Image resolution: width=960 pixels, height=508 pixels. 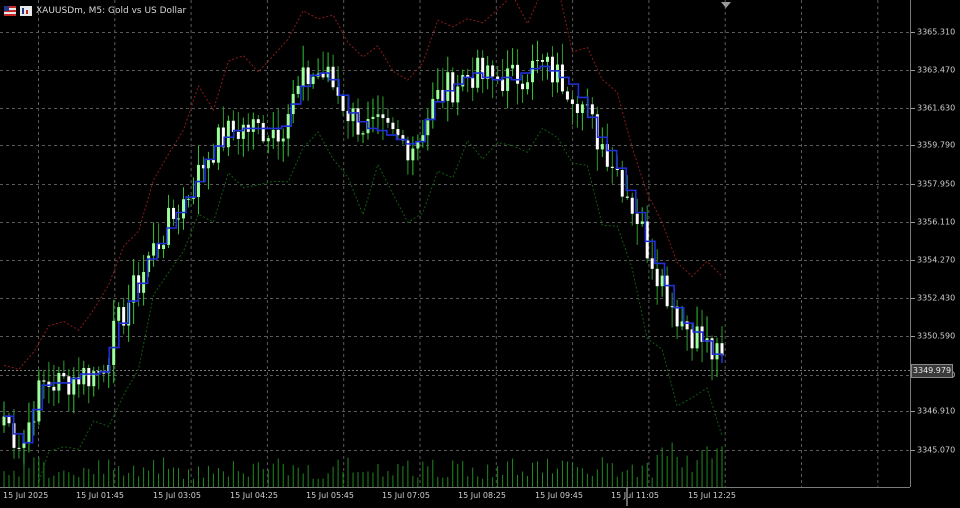 I want to click on current-price-label: 3349.979, so click(x=932, y=371).